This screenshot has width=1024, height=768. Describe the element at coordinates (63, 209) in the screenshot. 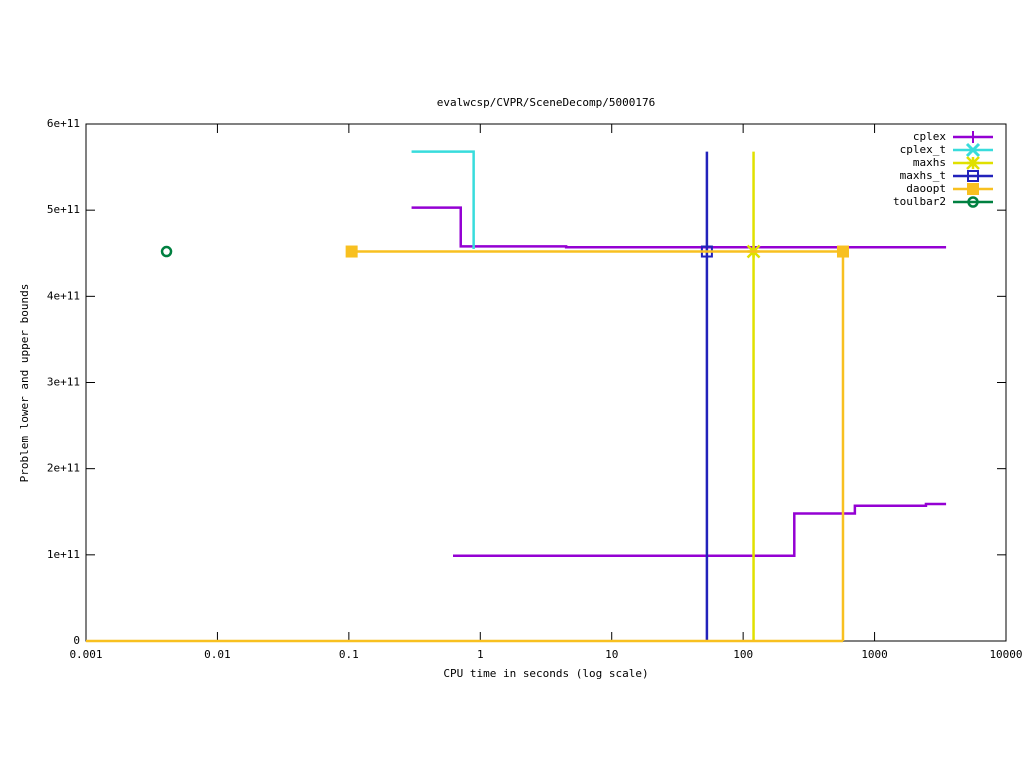

I see `y-tick-label: 5e+11` at that location.